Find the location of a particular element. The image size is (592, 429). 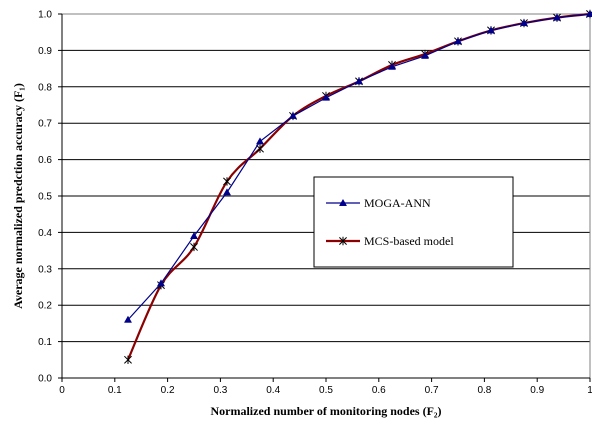

y-tick-label: 0.2 is located at coordinates (45, 306).